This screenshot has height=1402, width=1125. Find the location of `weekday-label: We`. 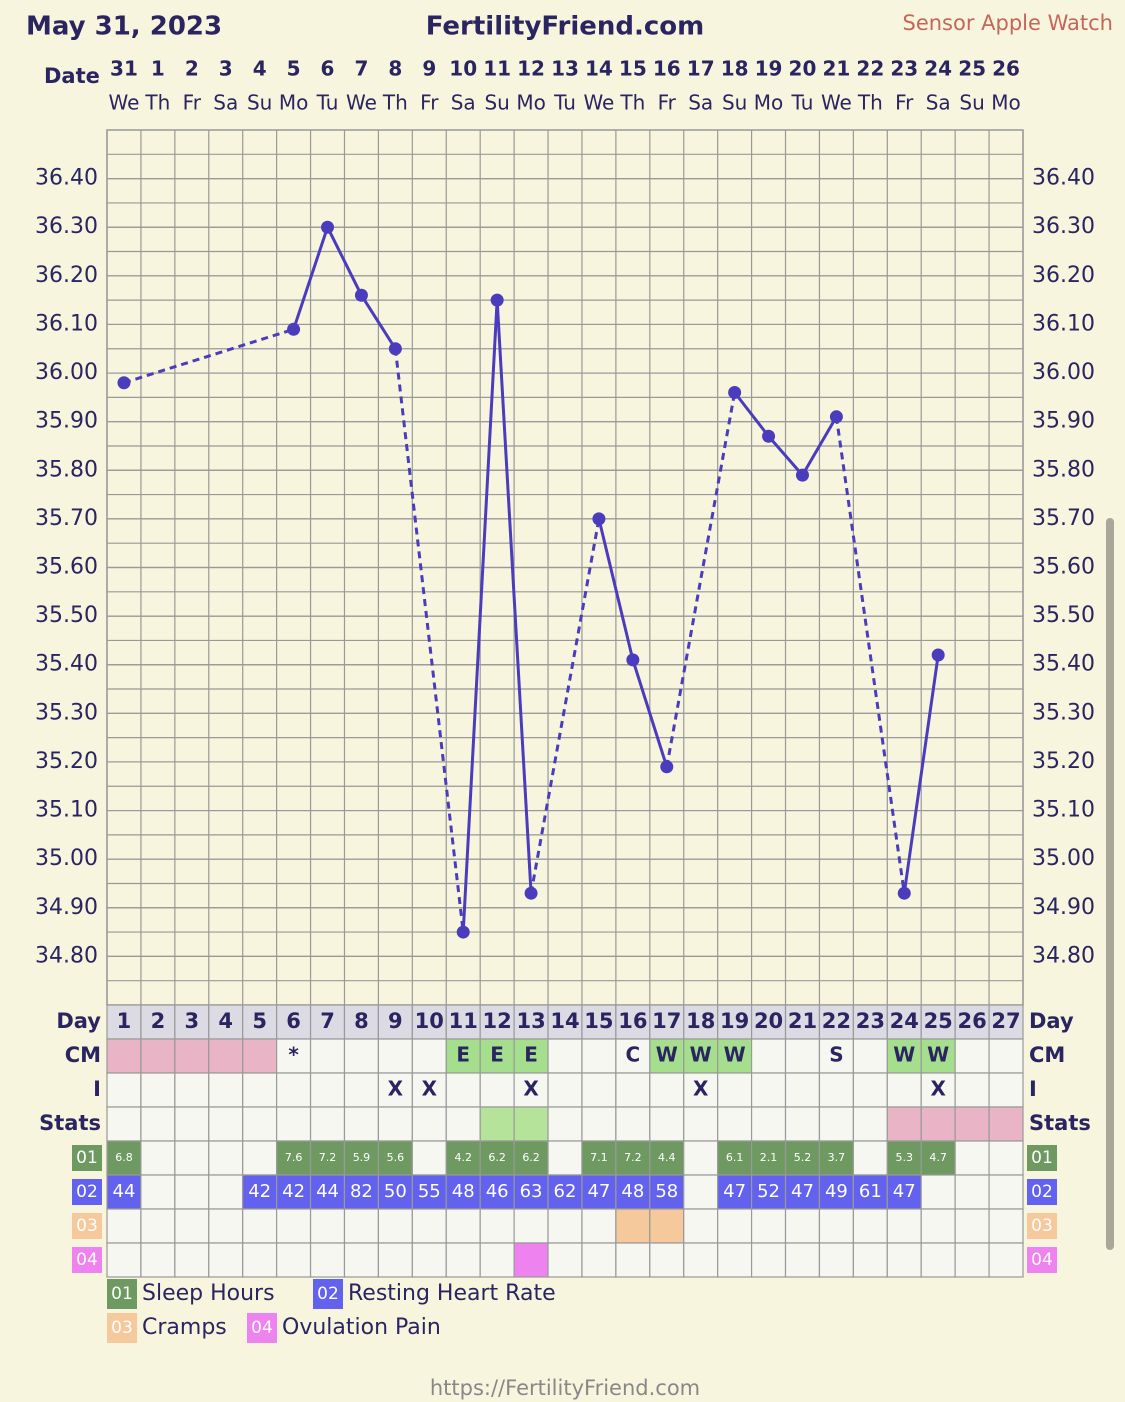

weekday-label: We is located at coordinates (124, 103).